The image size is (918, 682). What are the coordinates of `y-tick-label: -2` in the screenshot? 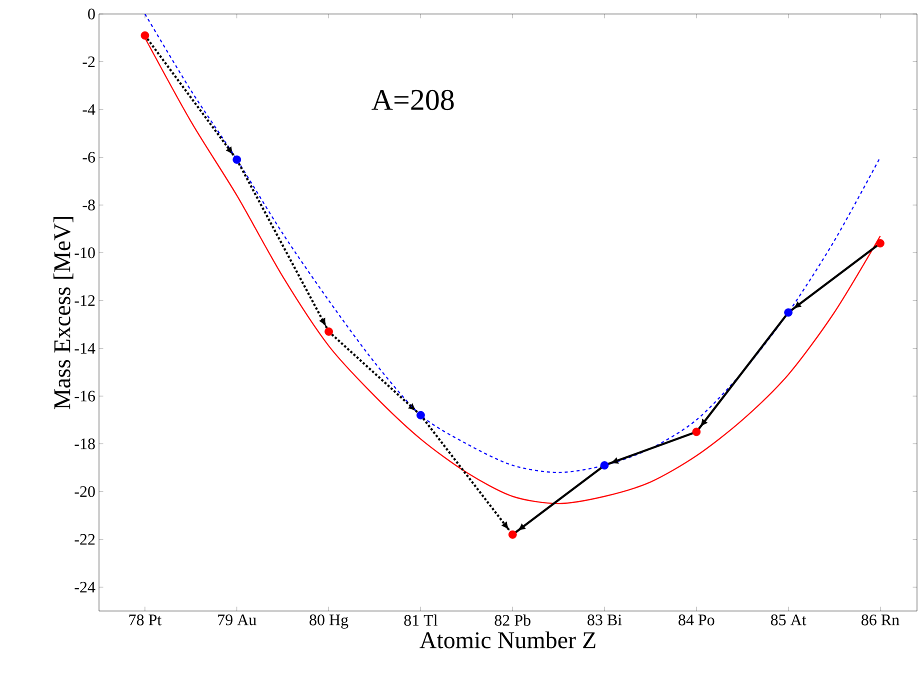 It's located at (88, 62).